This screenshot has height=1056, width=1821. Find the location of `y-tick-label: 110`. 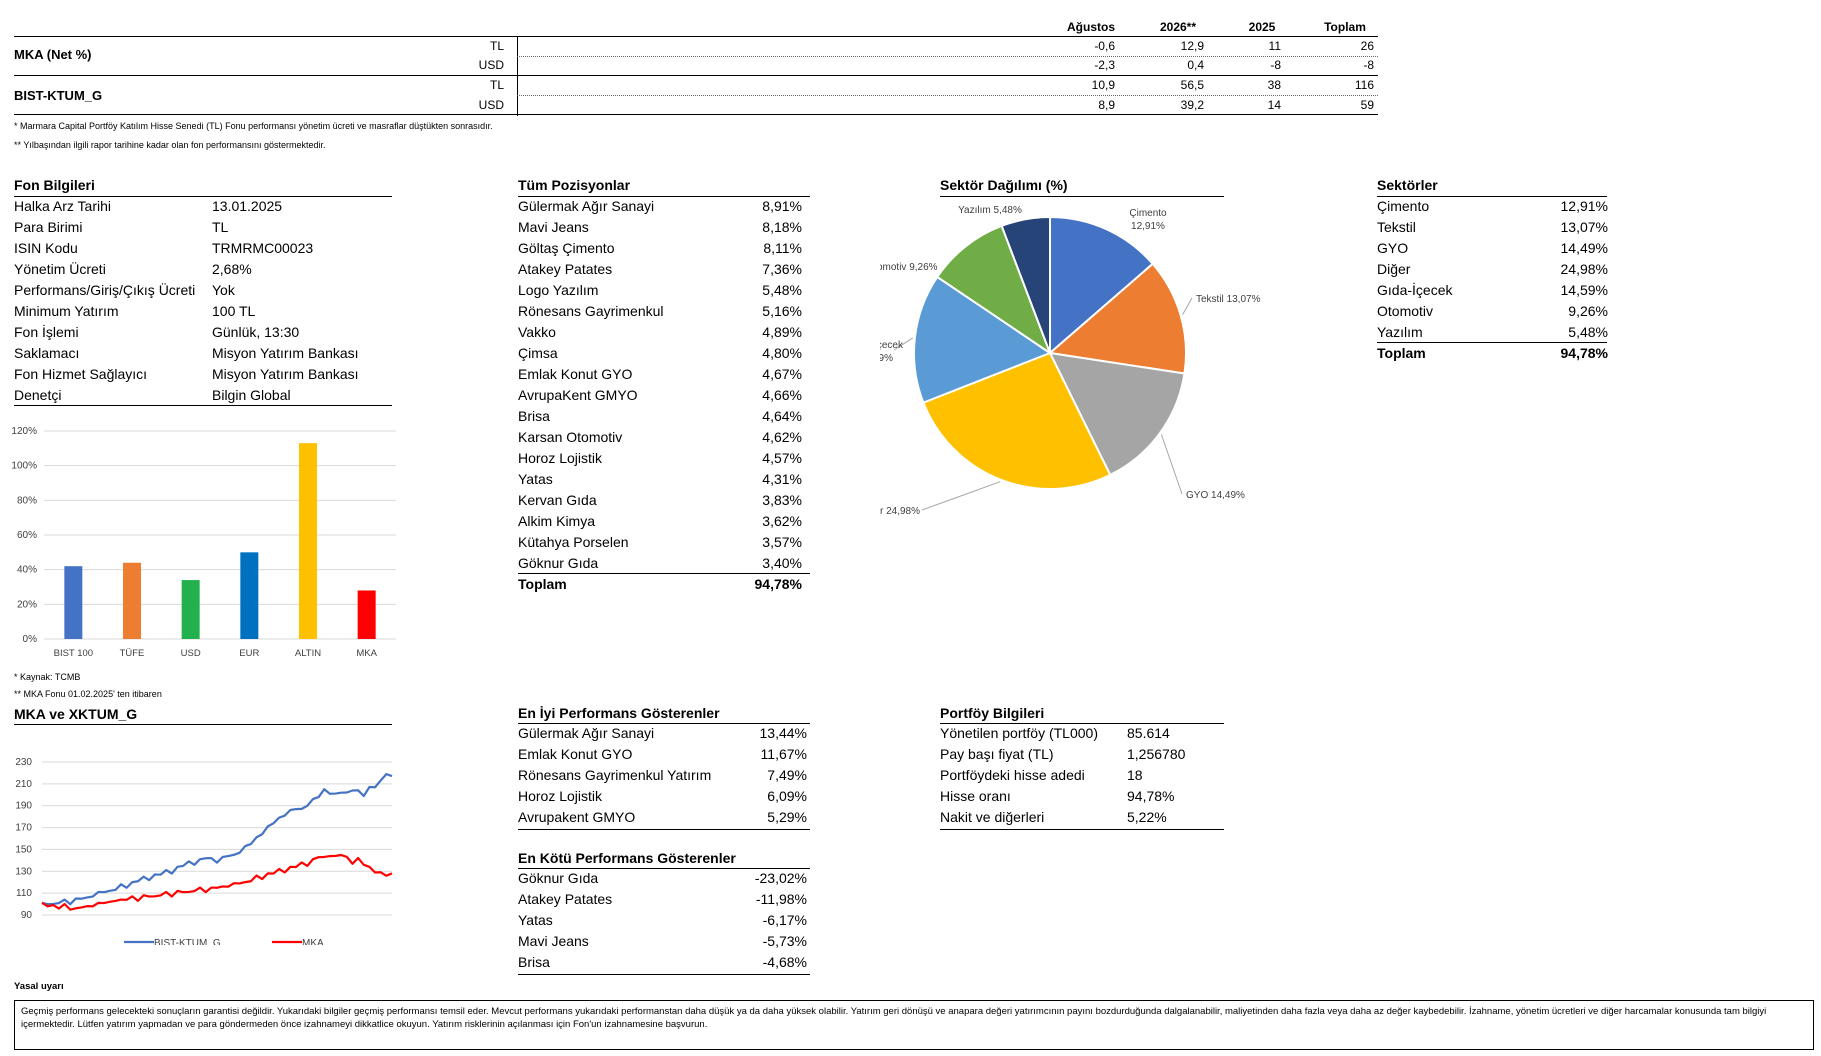

y-tick-label: 110 is located at coordinates (24, 893).